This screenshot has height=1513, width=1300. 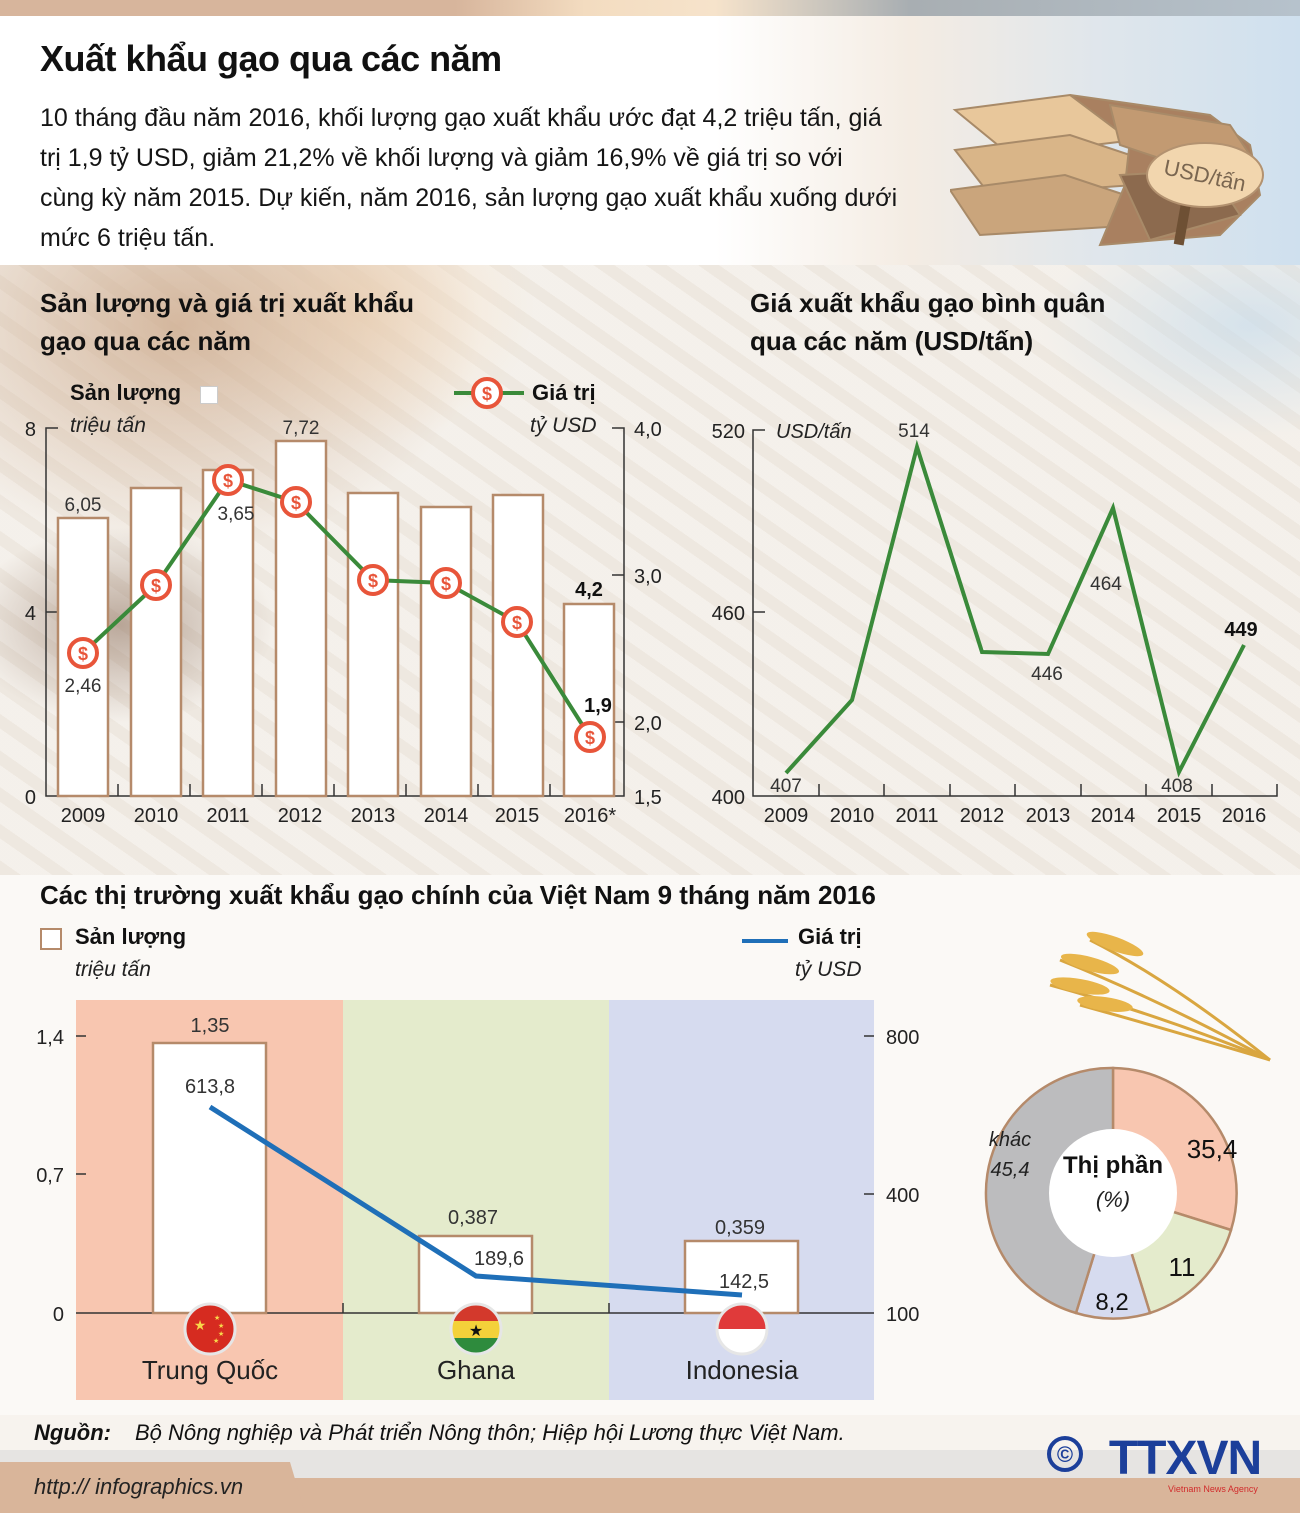 What do you see at coordinates (814, 432) in the screenshot?
I see `chart2-unit: USD/tấn` at bounding box center [814, 432].